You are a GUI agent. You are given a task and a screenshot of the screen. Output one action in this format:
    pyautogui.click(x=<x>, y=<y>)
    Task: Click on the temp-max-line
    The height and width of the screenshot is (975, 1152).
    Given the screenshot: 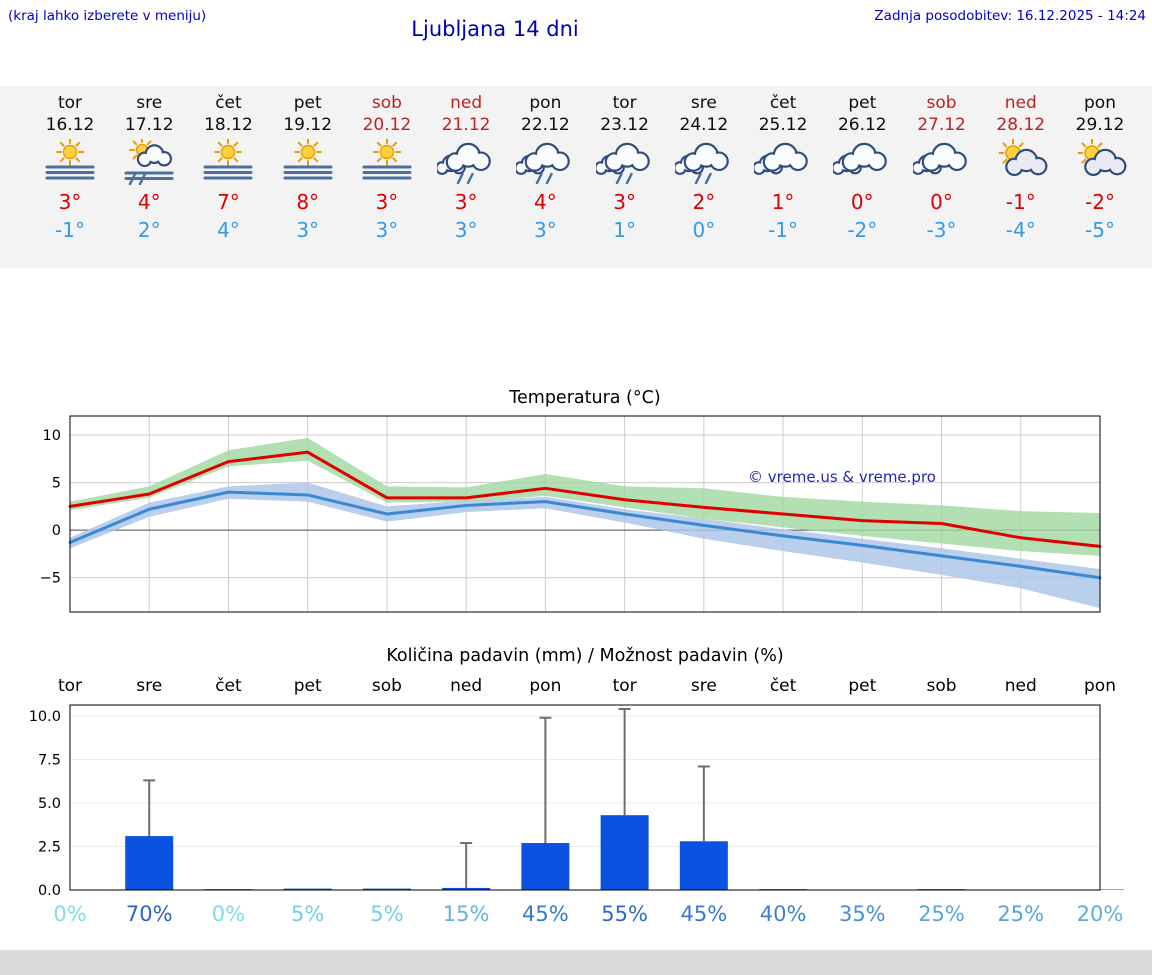 What is the action you would take?
    pyautogui.click(x=585, y=499)
    